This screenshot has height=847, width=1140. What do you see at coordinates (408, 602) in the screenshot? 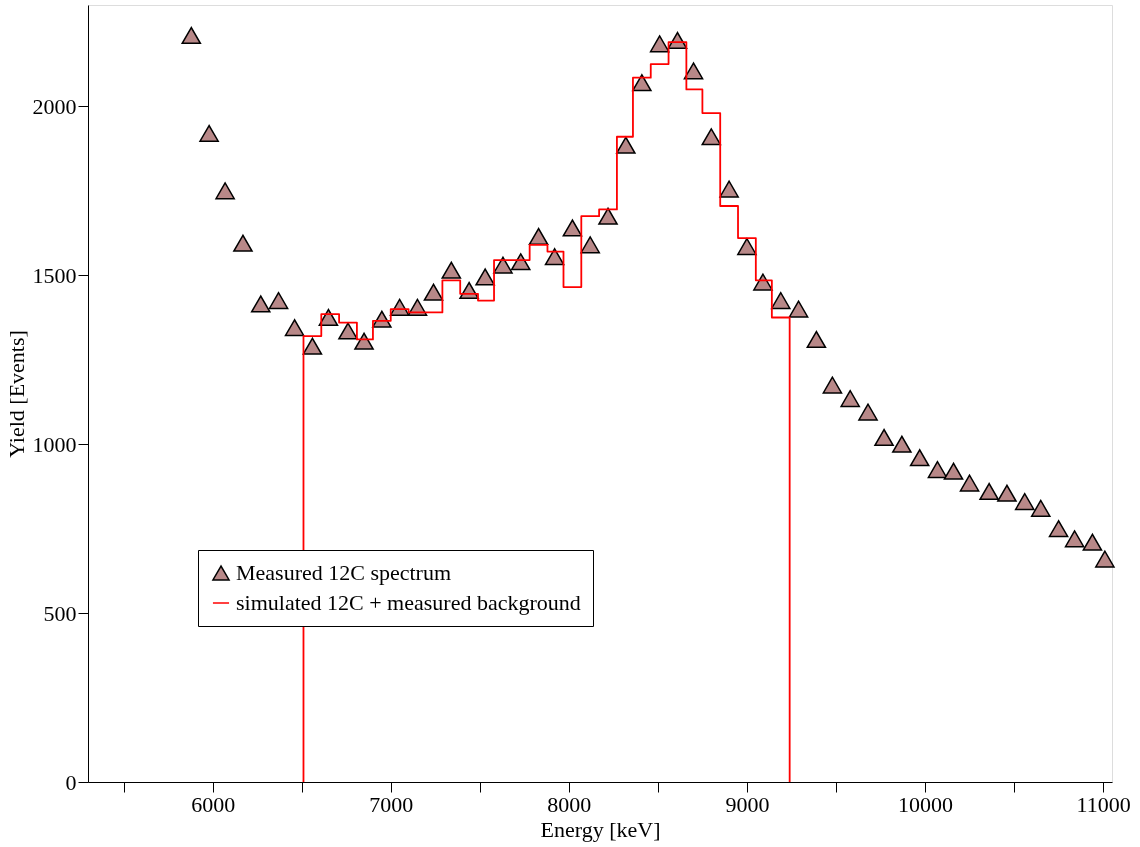
I see `legend-label: simulated 12C + measured background` at bounding box center [408, 602].